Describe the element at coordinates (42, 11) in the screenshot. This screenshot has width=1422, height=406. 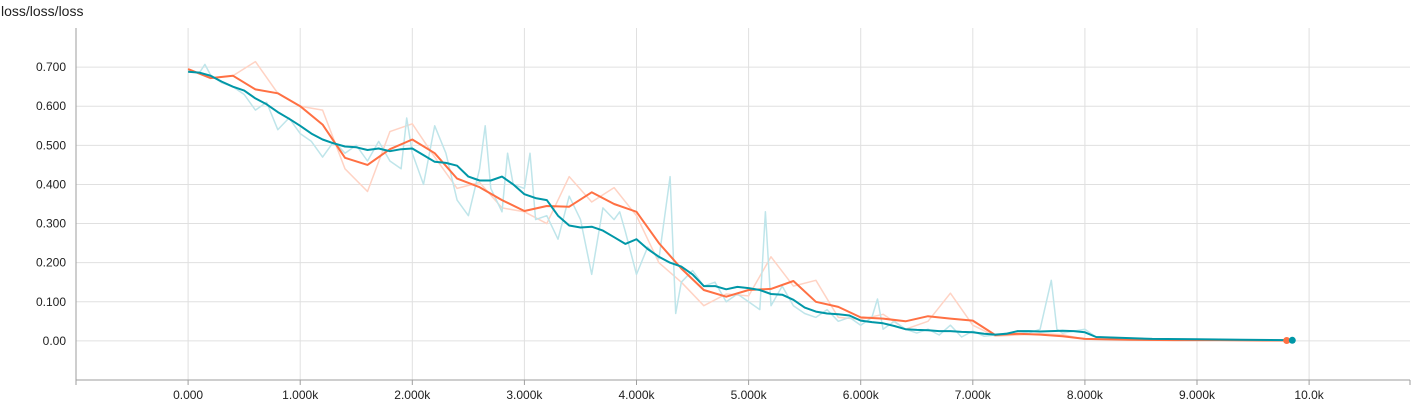
I see `chart-title: loss/loss/loss` at that location.